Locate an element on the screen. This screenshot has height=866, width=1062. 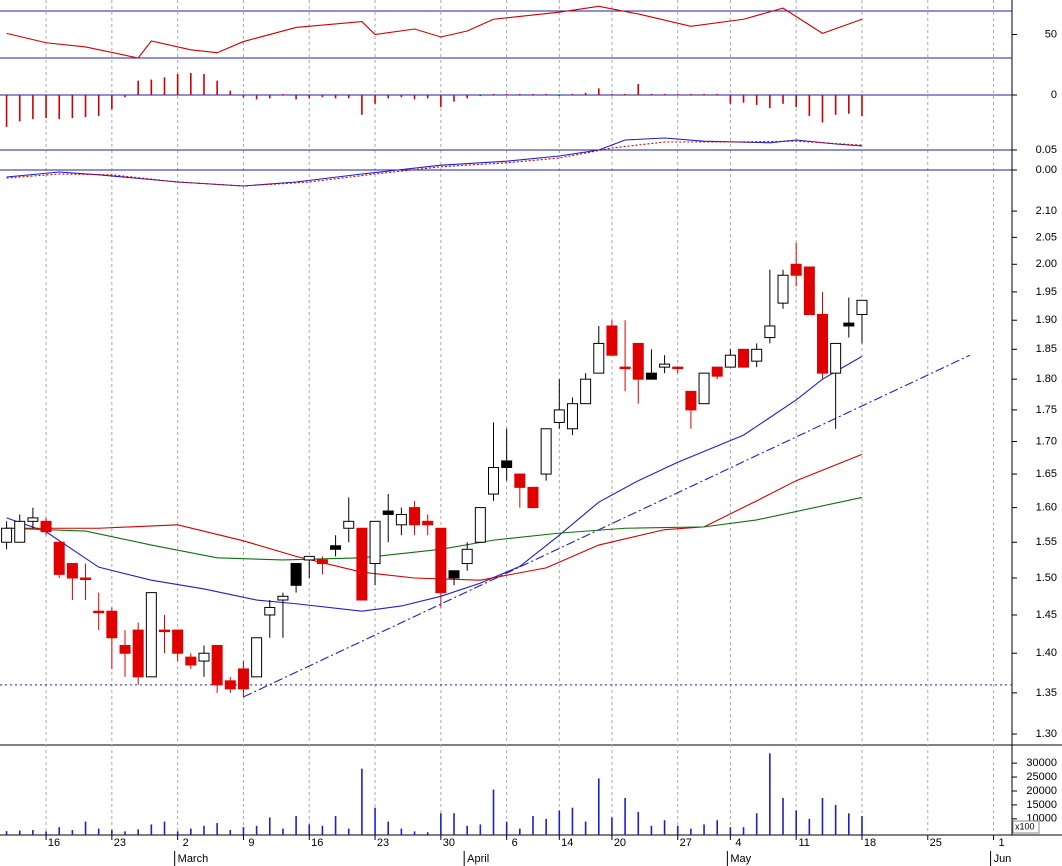
y-tick-label: 0 is located at coordinates (1054, 95).